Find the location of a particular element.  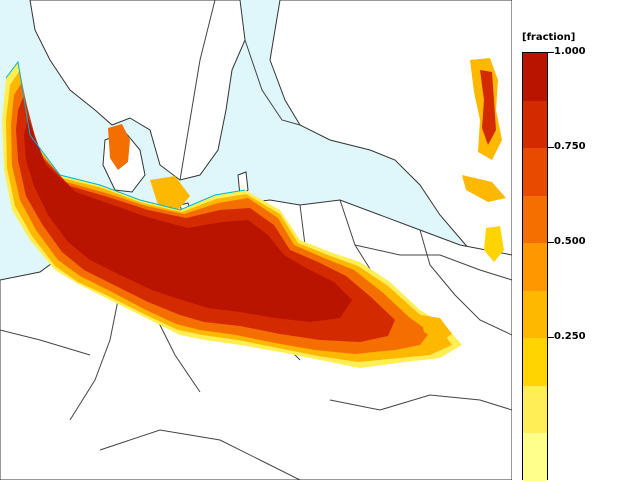

coast-edge is located at coordinates (125, 135).